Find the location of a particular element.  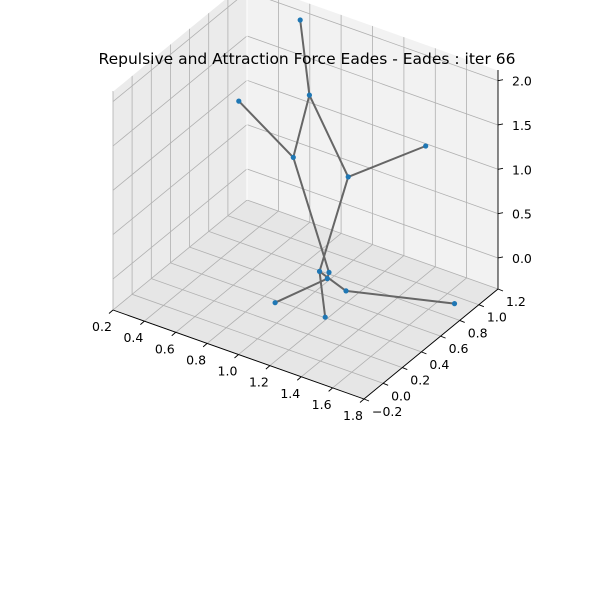

x-tick-label-6: 1.4 is located at coordinates (290, 393).